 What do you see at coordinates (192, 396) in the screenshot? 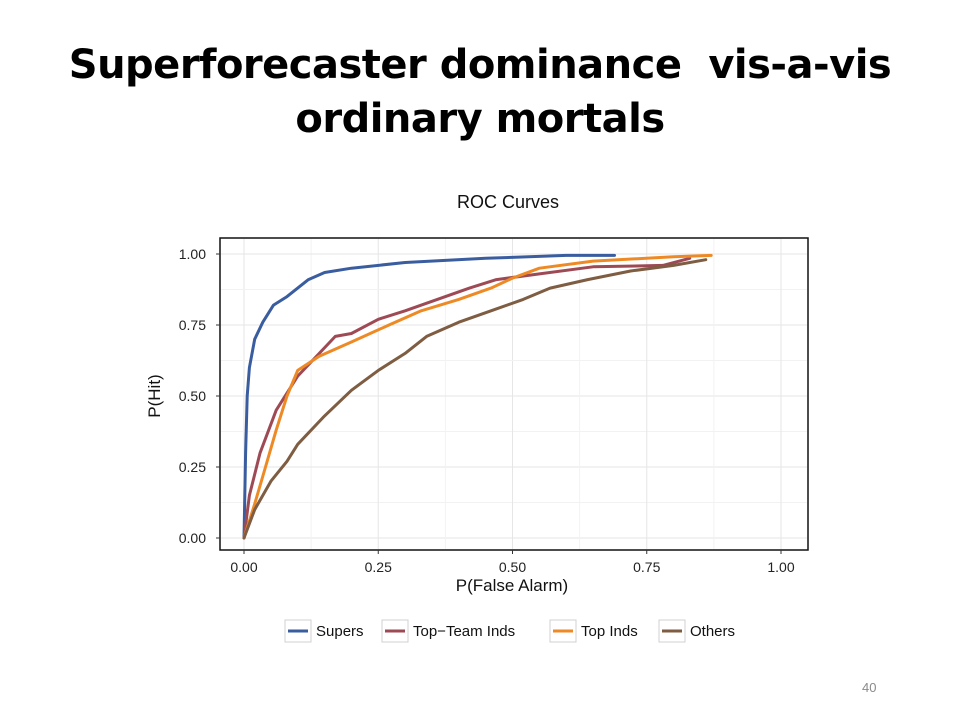
I see `y-tick-label: 0.50` at bounding box center [192, 396].